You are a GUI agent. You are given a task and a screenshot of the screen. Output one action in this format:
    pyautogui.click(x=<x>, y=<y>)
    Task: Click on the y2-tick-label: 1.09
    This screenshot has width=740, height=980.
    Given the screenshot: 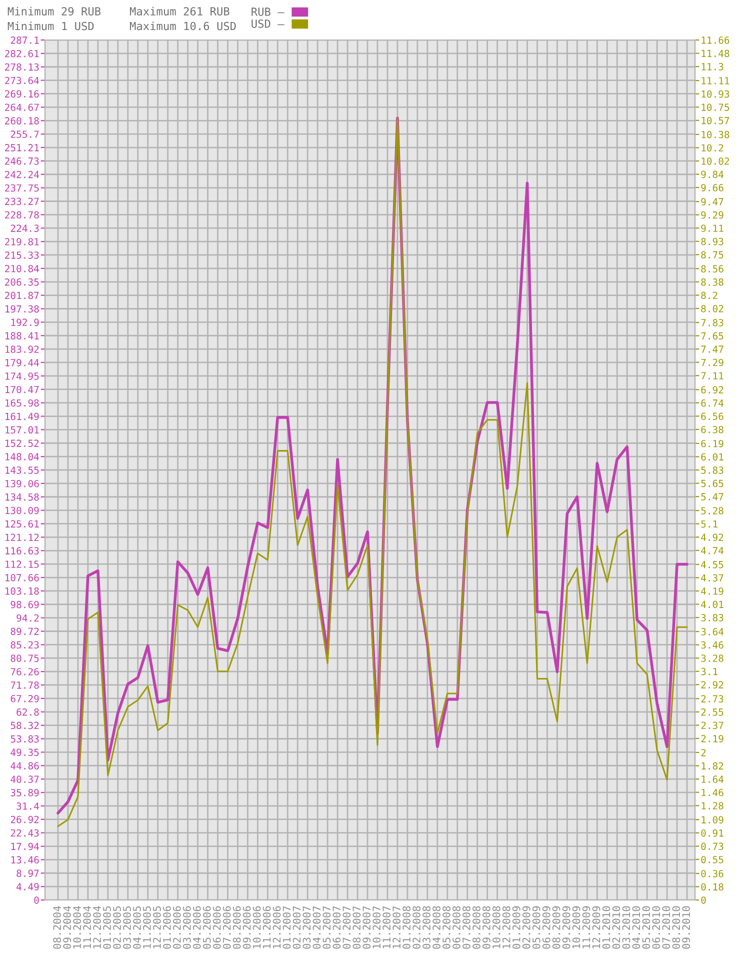 What is the action you would take?
    pyautogui.click(x=713, y=820)
    